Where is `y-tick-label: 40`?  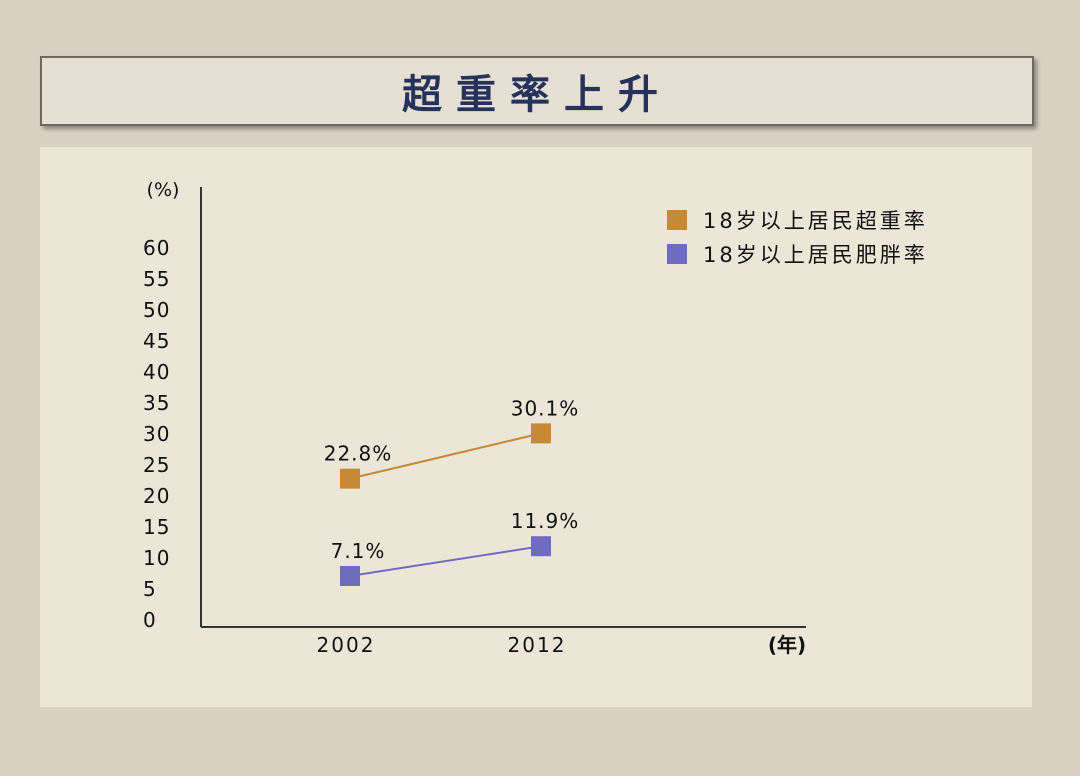
y-tick-label: 40 is located at coordinates (156, 372).